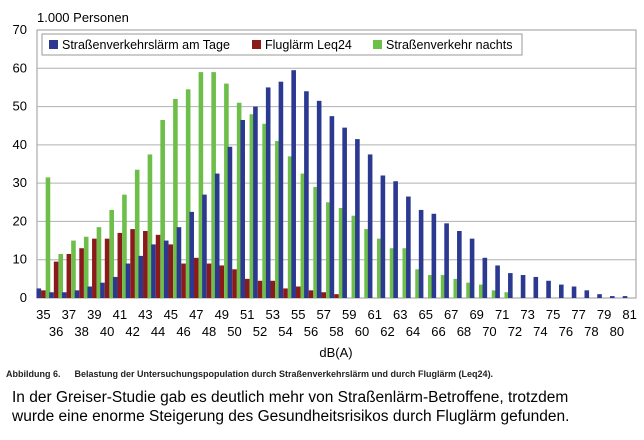  What do you see at coordinates (69, 314) in the screenshot?
I see `x-tick-label: 37` at bounding box center [69, 314].